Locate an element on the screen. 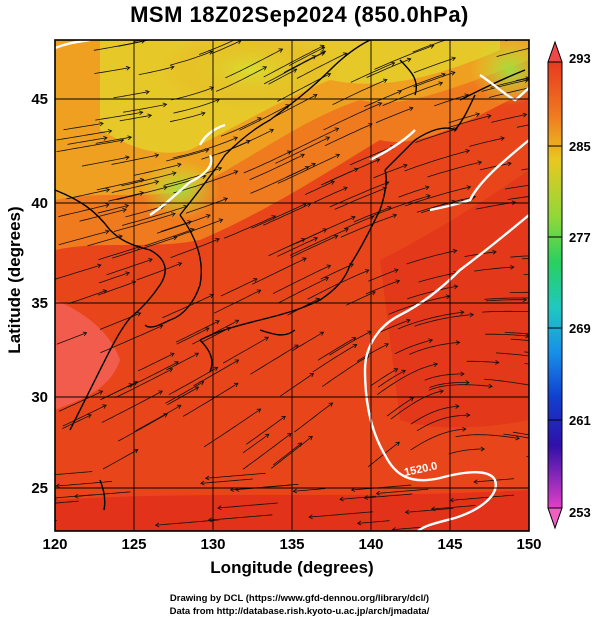 This screenshot has width=599, height=625. x-tick-130: 130 is located at coordinates (212, 544).